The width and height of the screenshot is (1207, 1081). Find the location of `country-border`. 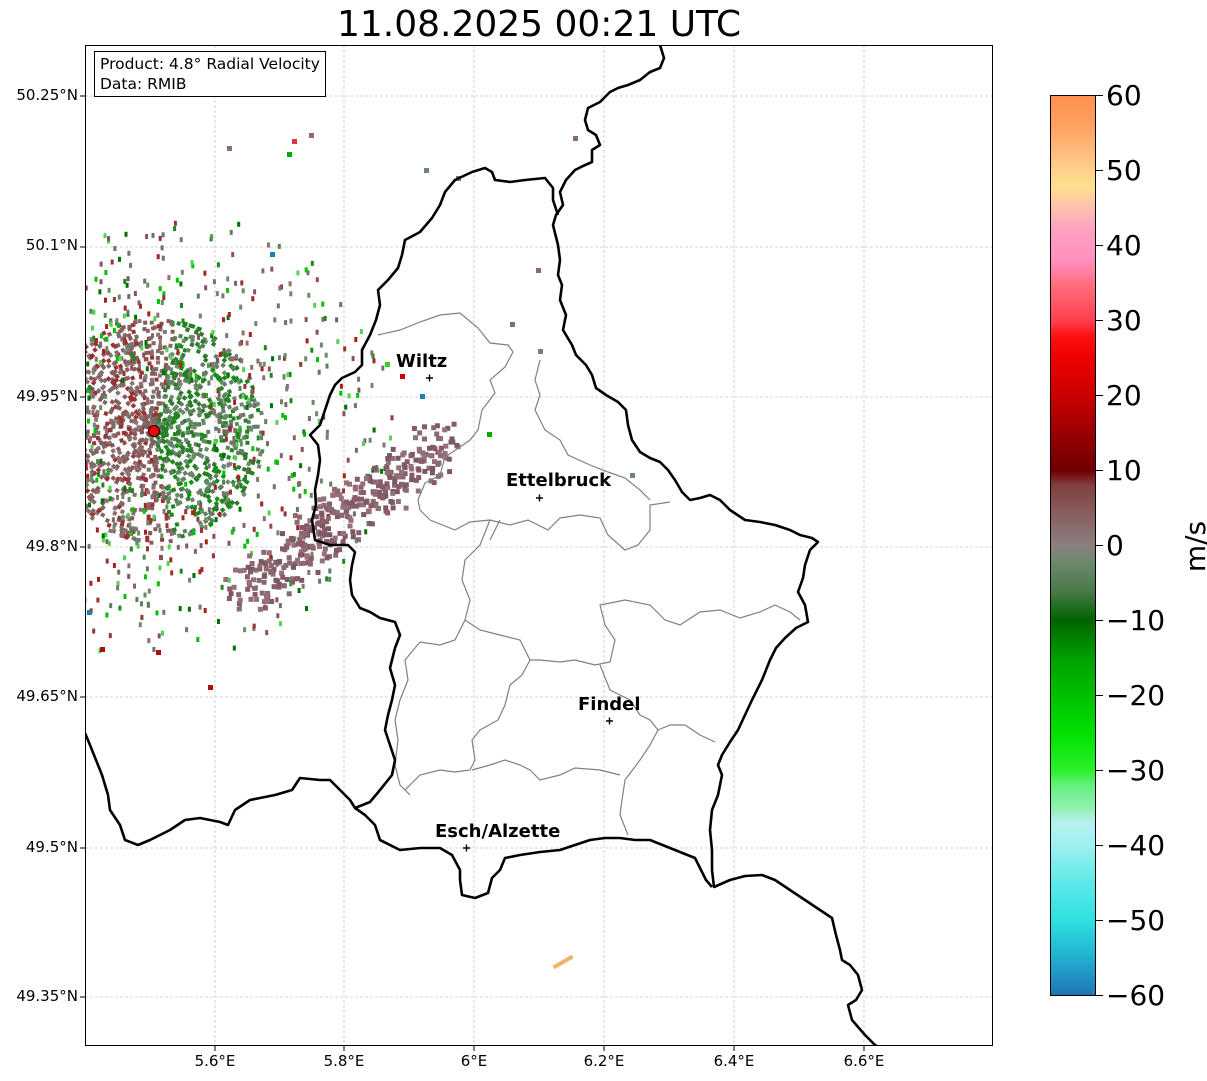

country-border is located at coordinates (399, 816).